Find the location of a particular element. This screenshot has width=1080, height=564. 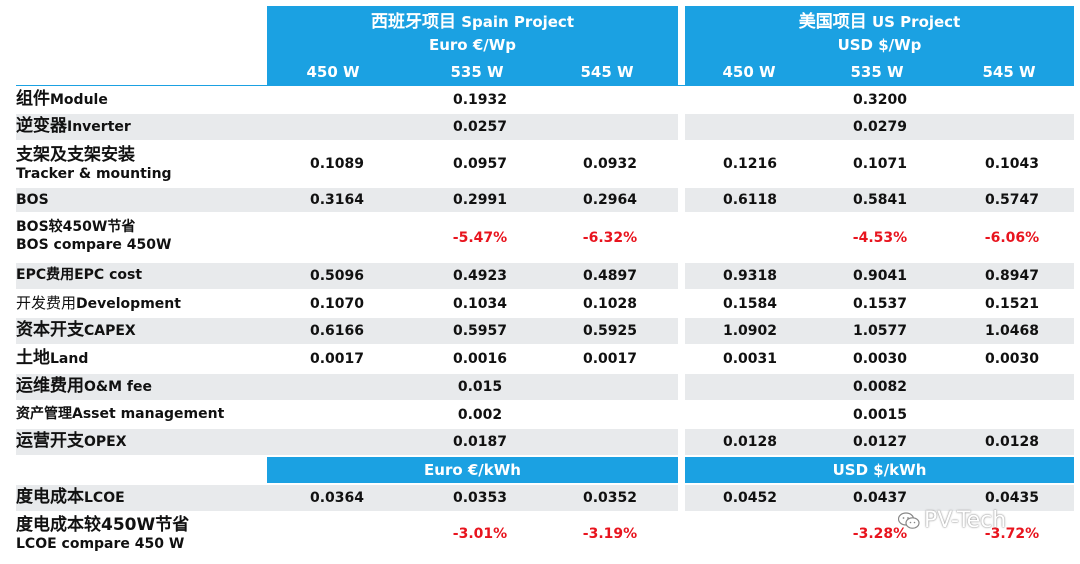

spain-title-en: Spain Project is located at coordinates (517, 22).